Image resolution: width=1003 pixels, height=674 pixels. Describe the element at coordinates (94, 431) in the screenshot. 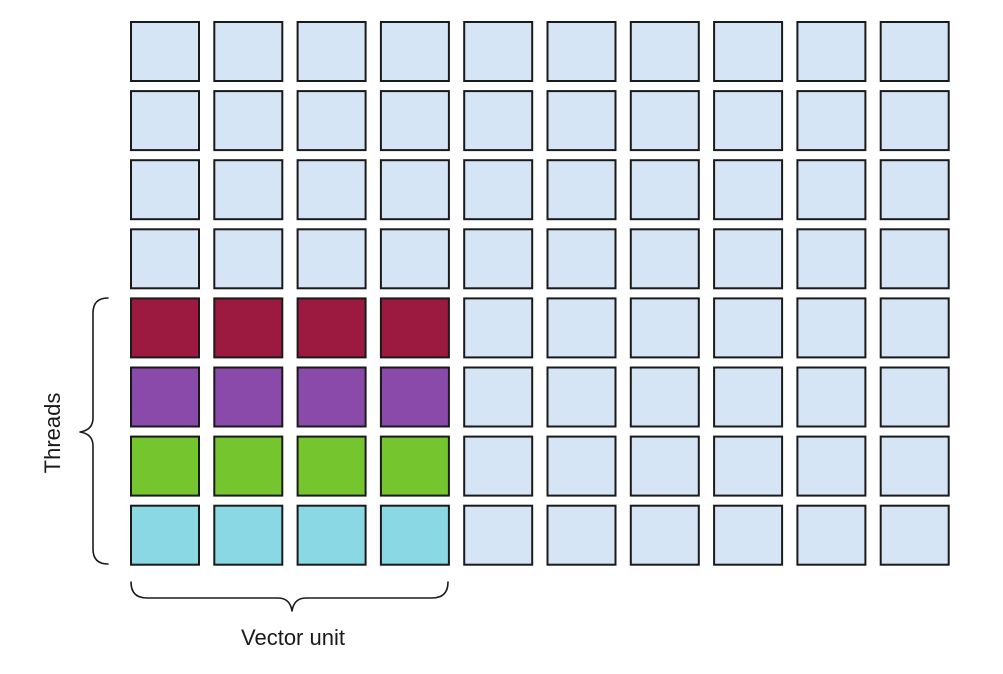

I see `threads-brace` at that location.